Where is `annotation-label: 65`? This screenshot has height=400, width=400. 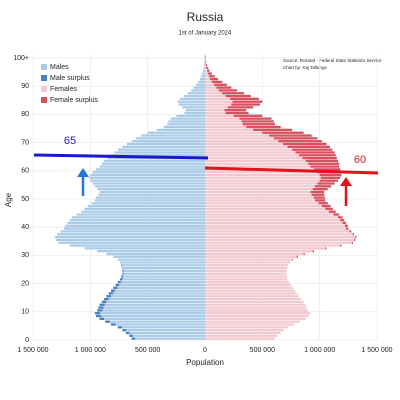 annotation-label: 65 is located at coordinates (70, 141).